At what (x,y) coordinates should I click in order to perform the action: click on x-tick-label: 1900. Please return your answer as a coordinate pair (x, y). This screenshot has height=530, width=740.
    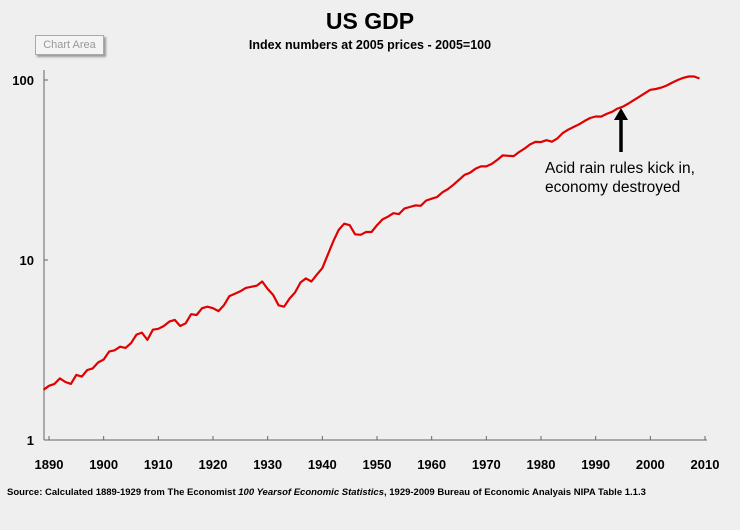
    Looking at the image, I should click on (103, 464).